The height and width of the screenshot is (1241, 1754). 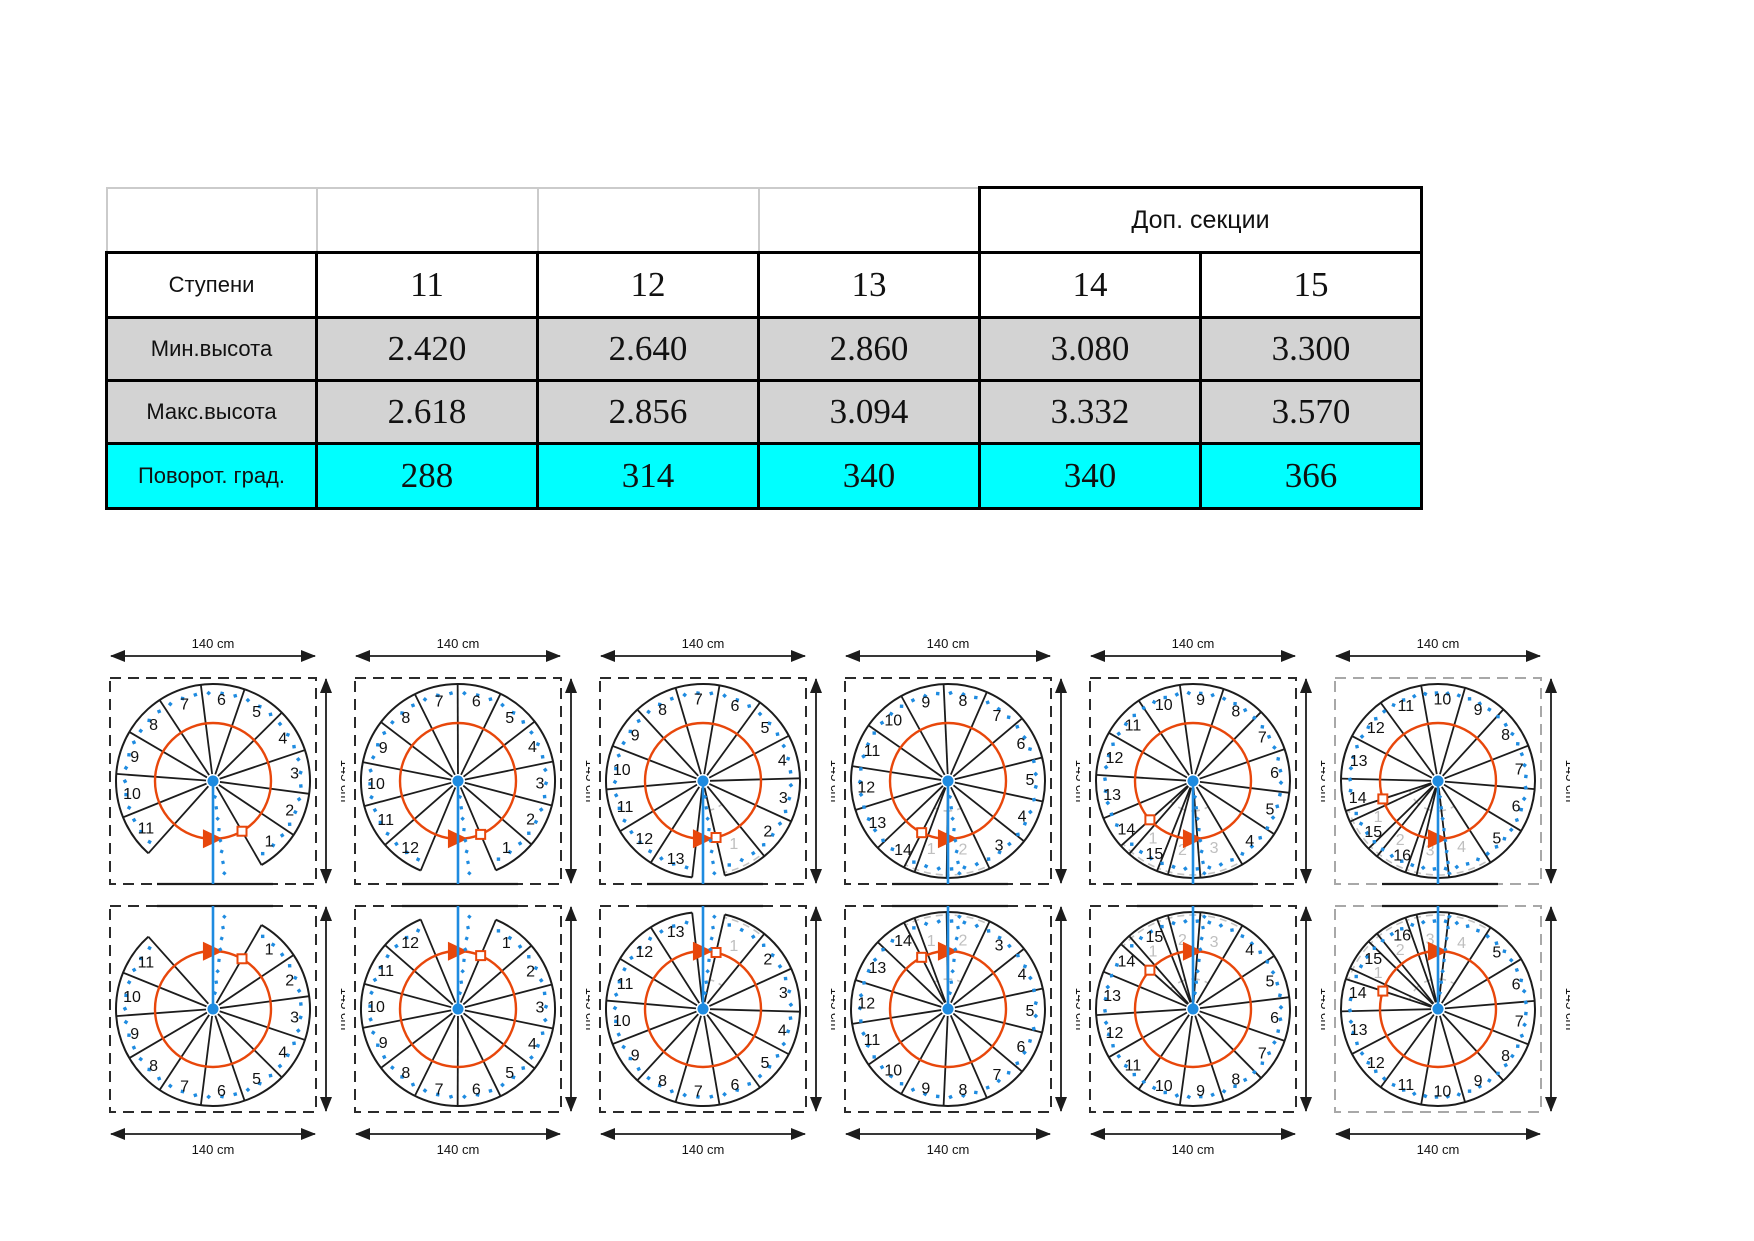 I want to click on step-number: 5, so click(x=765, y=1063).